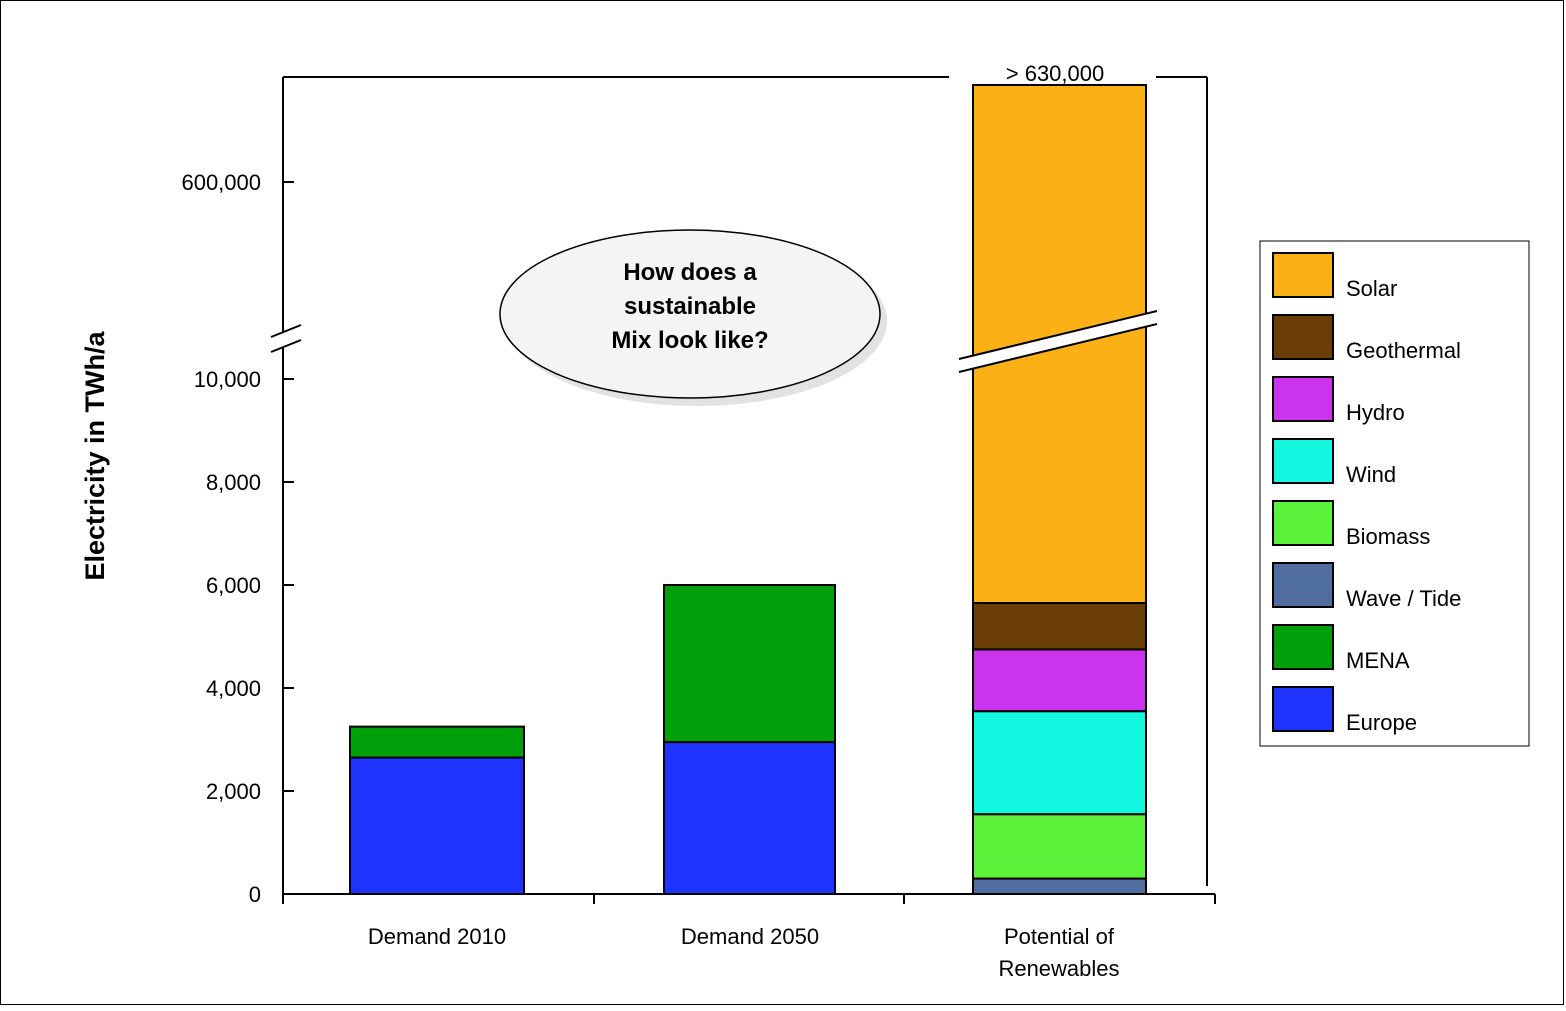 This screenshot has height=1011, width=1566. Describe the element at coordinates (437, 742) in the screenshot. I see `bar-demand-2010-mena` at that location.